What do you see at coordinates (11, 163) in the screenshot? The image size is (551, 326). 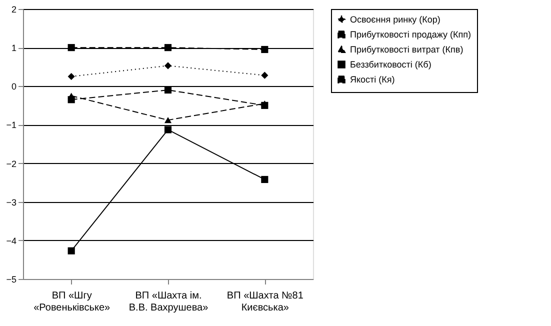 I see `y-tick-label: −2` at bounding box center [11, 163].